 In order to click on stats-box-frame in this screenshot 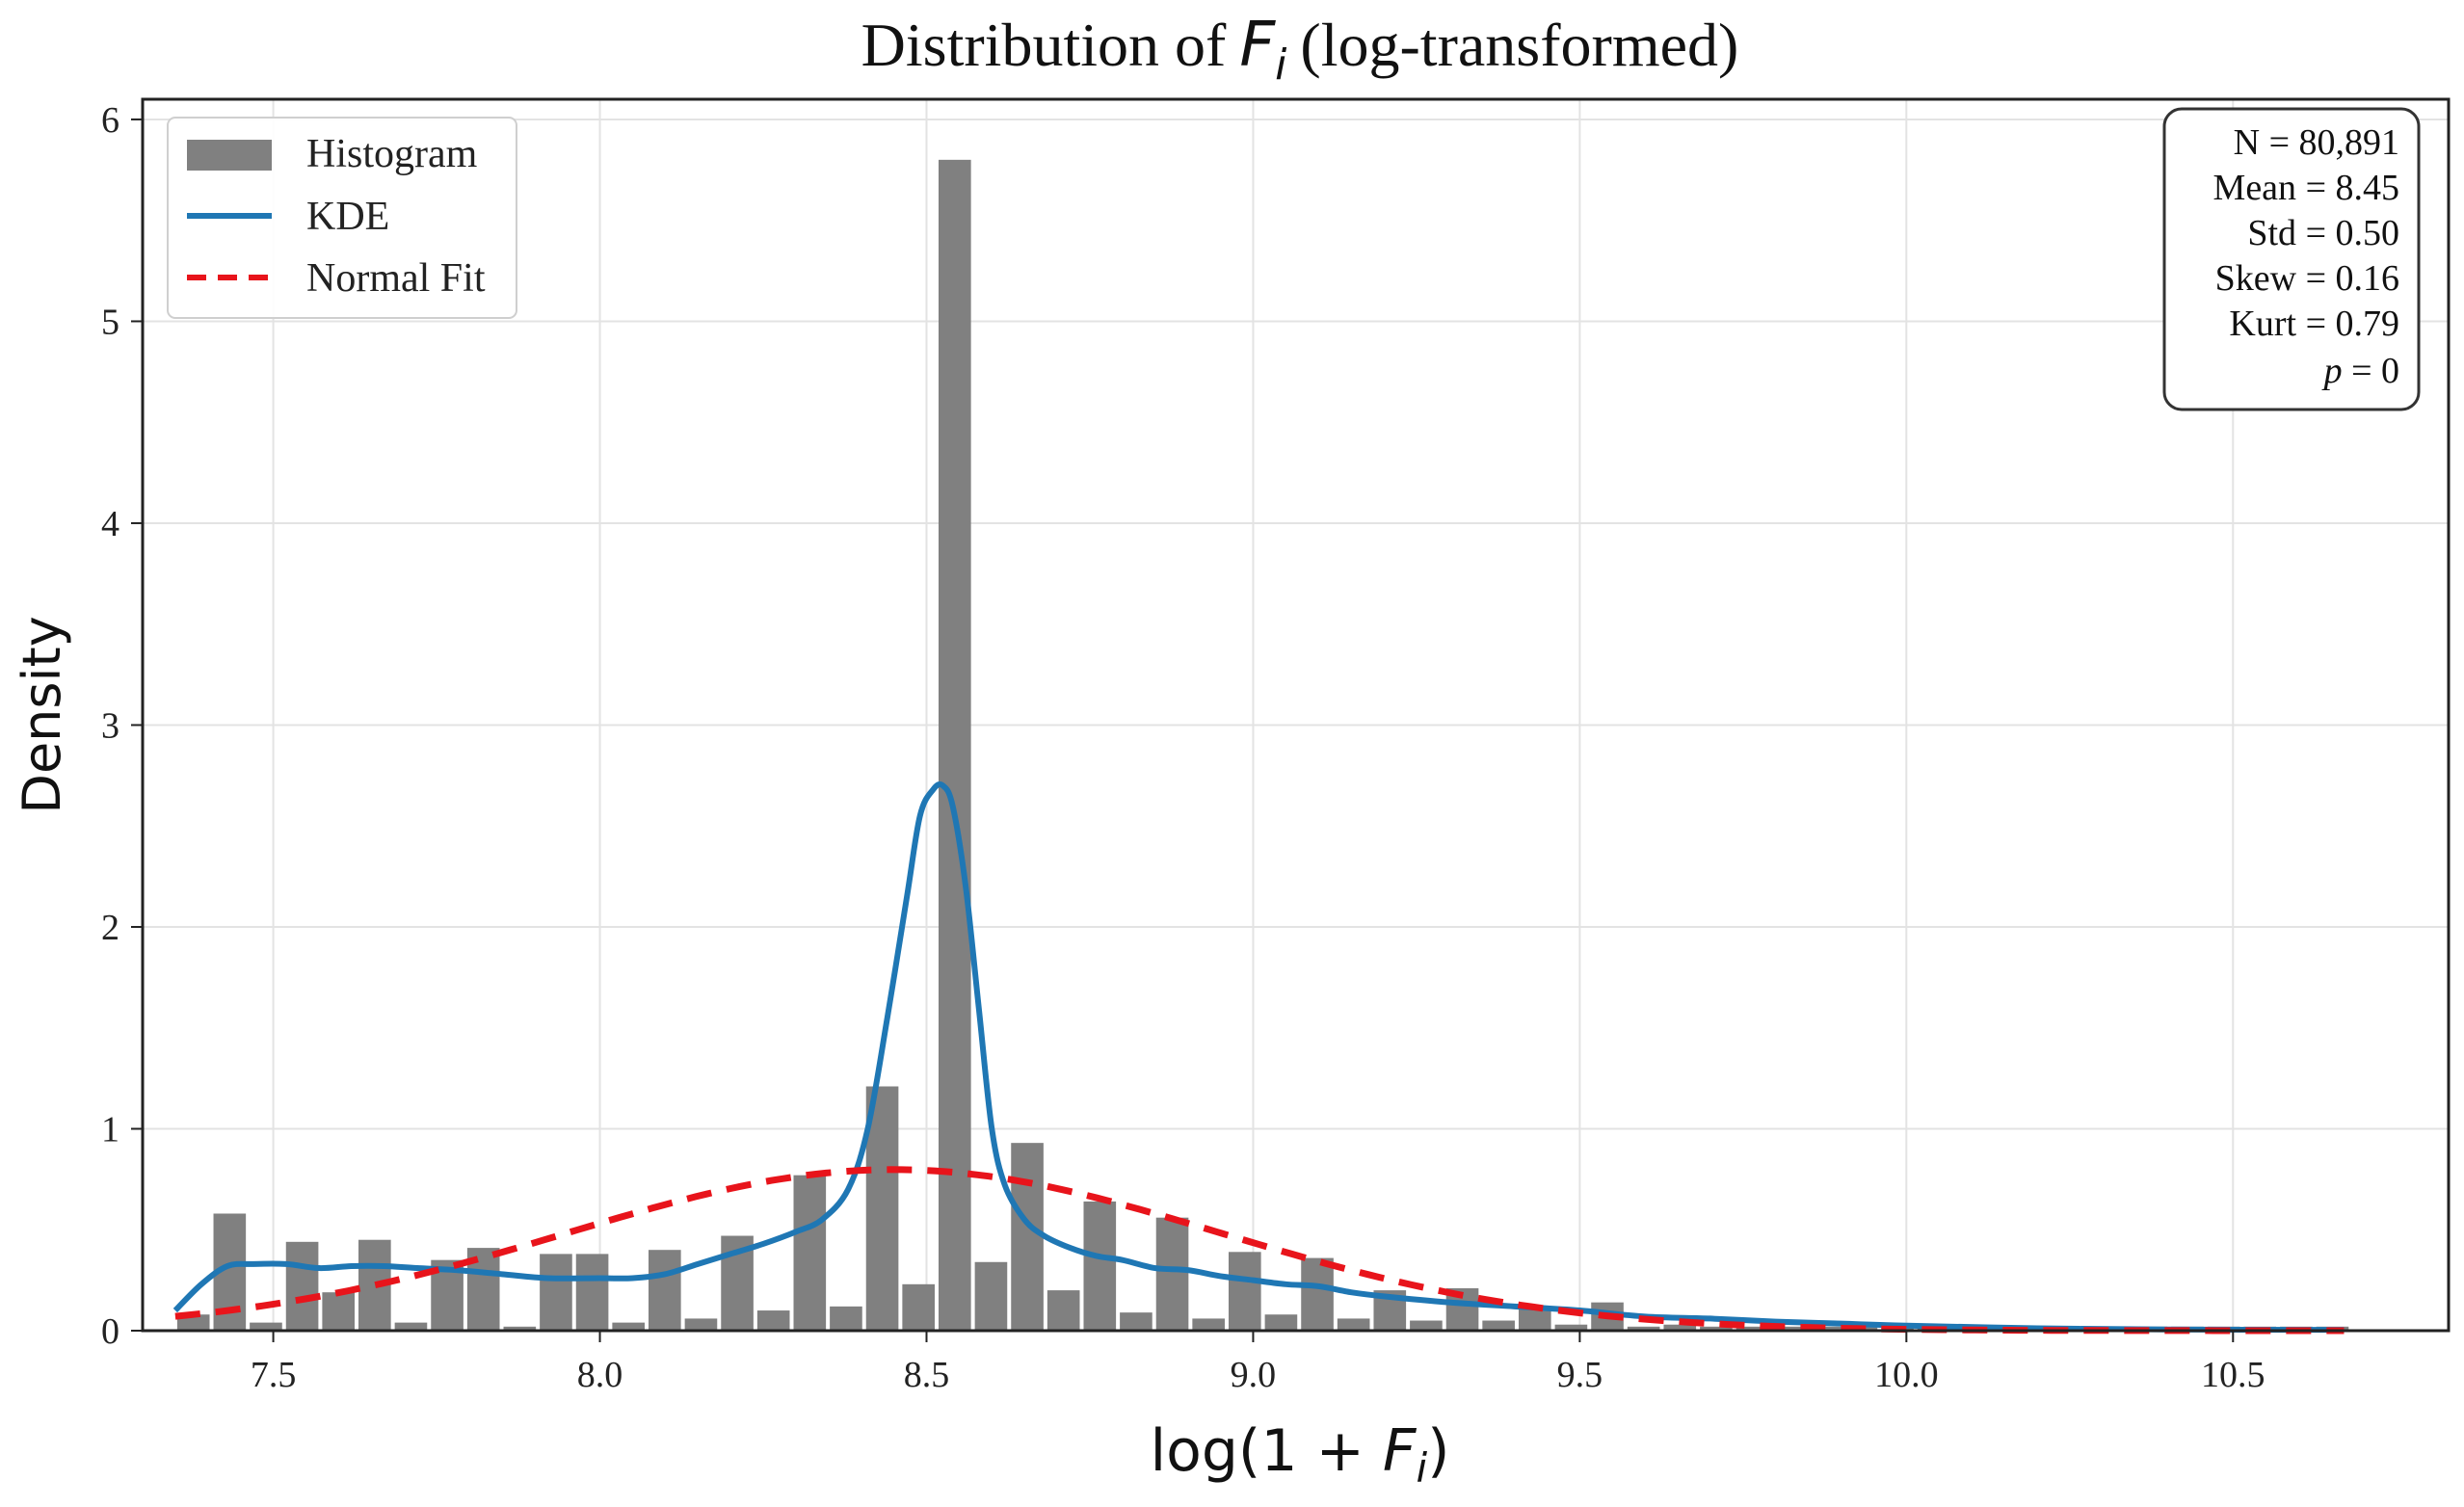, I will do `click(2291, 259)`.